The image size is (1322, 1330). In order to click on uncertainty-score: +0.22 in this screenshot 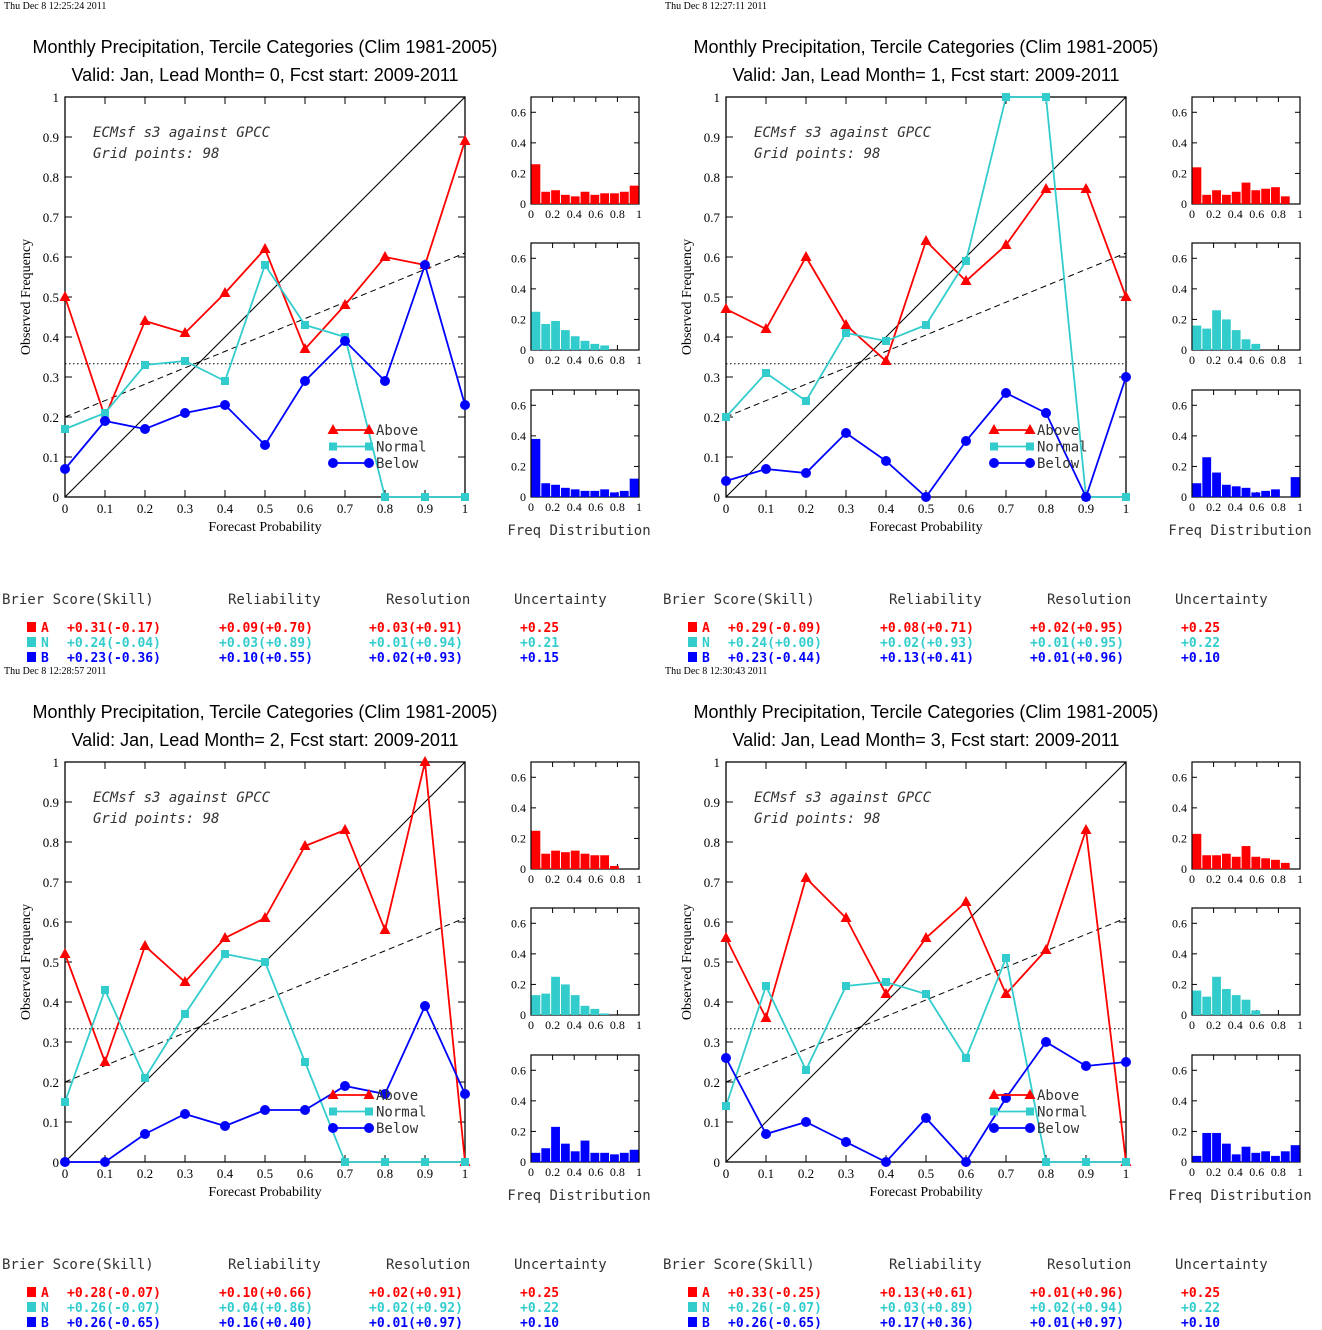, I will do `click(1200, 1308)`.